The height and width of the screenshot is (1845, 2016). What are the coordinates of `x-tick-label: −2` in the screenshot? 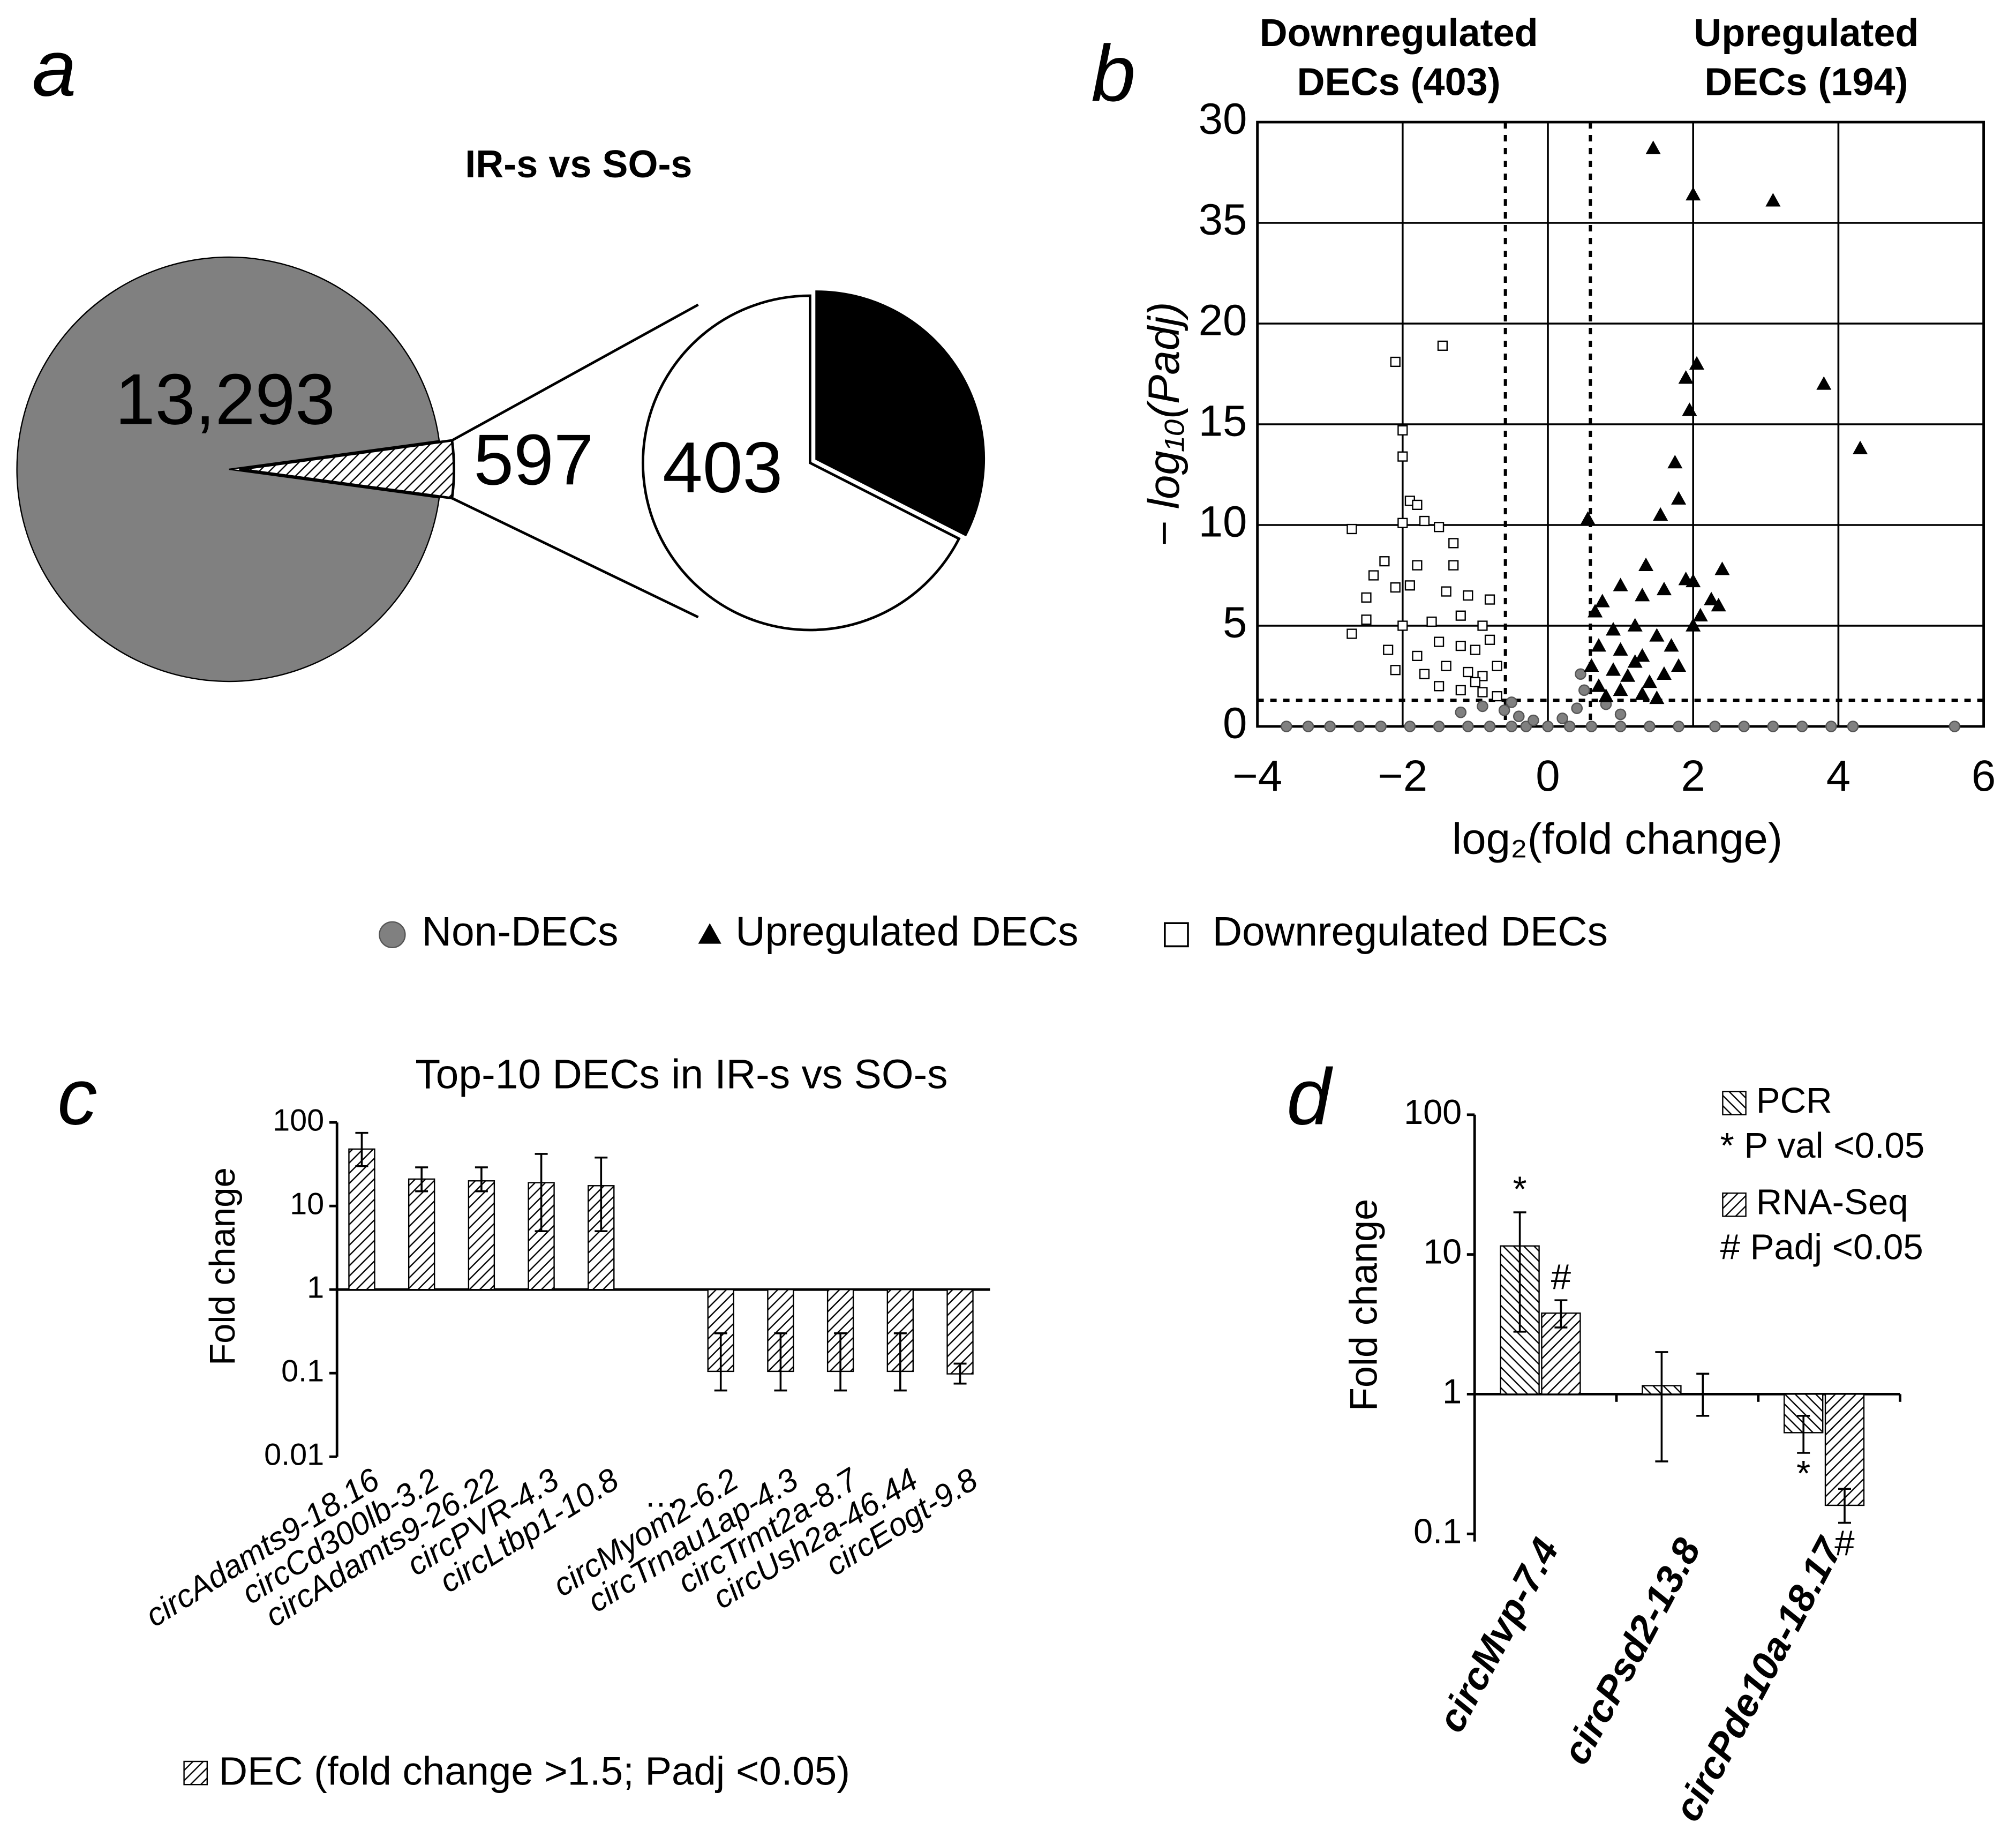 It's located at (1402, 776).